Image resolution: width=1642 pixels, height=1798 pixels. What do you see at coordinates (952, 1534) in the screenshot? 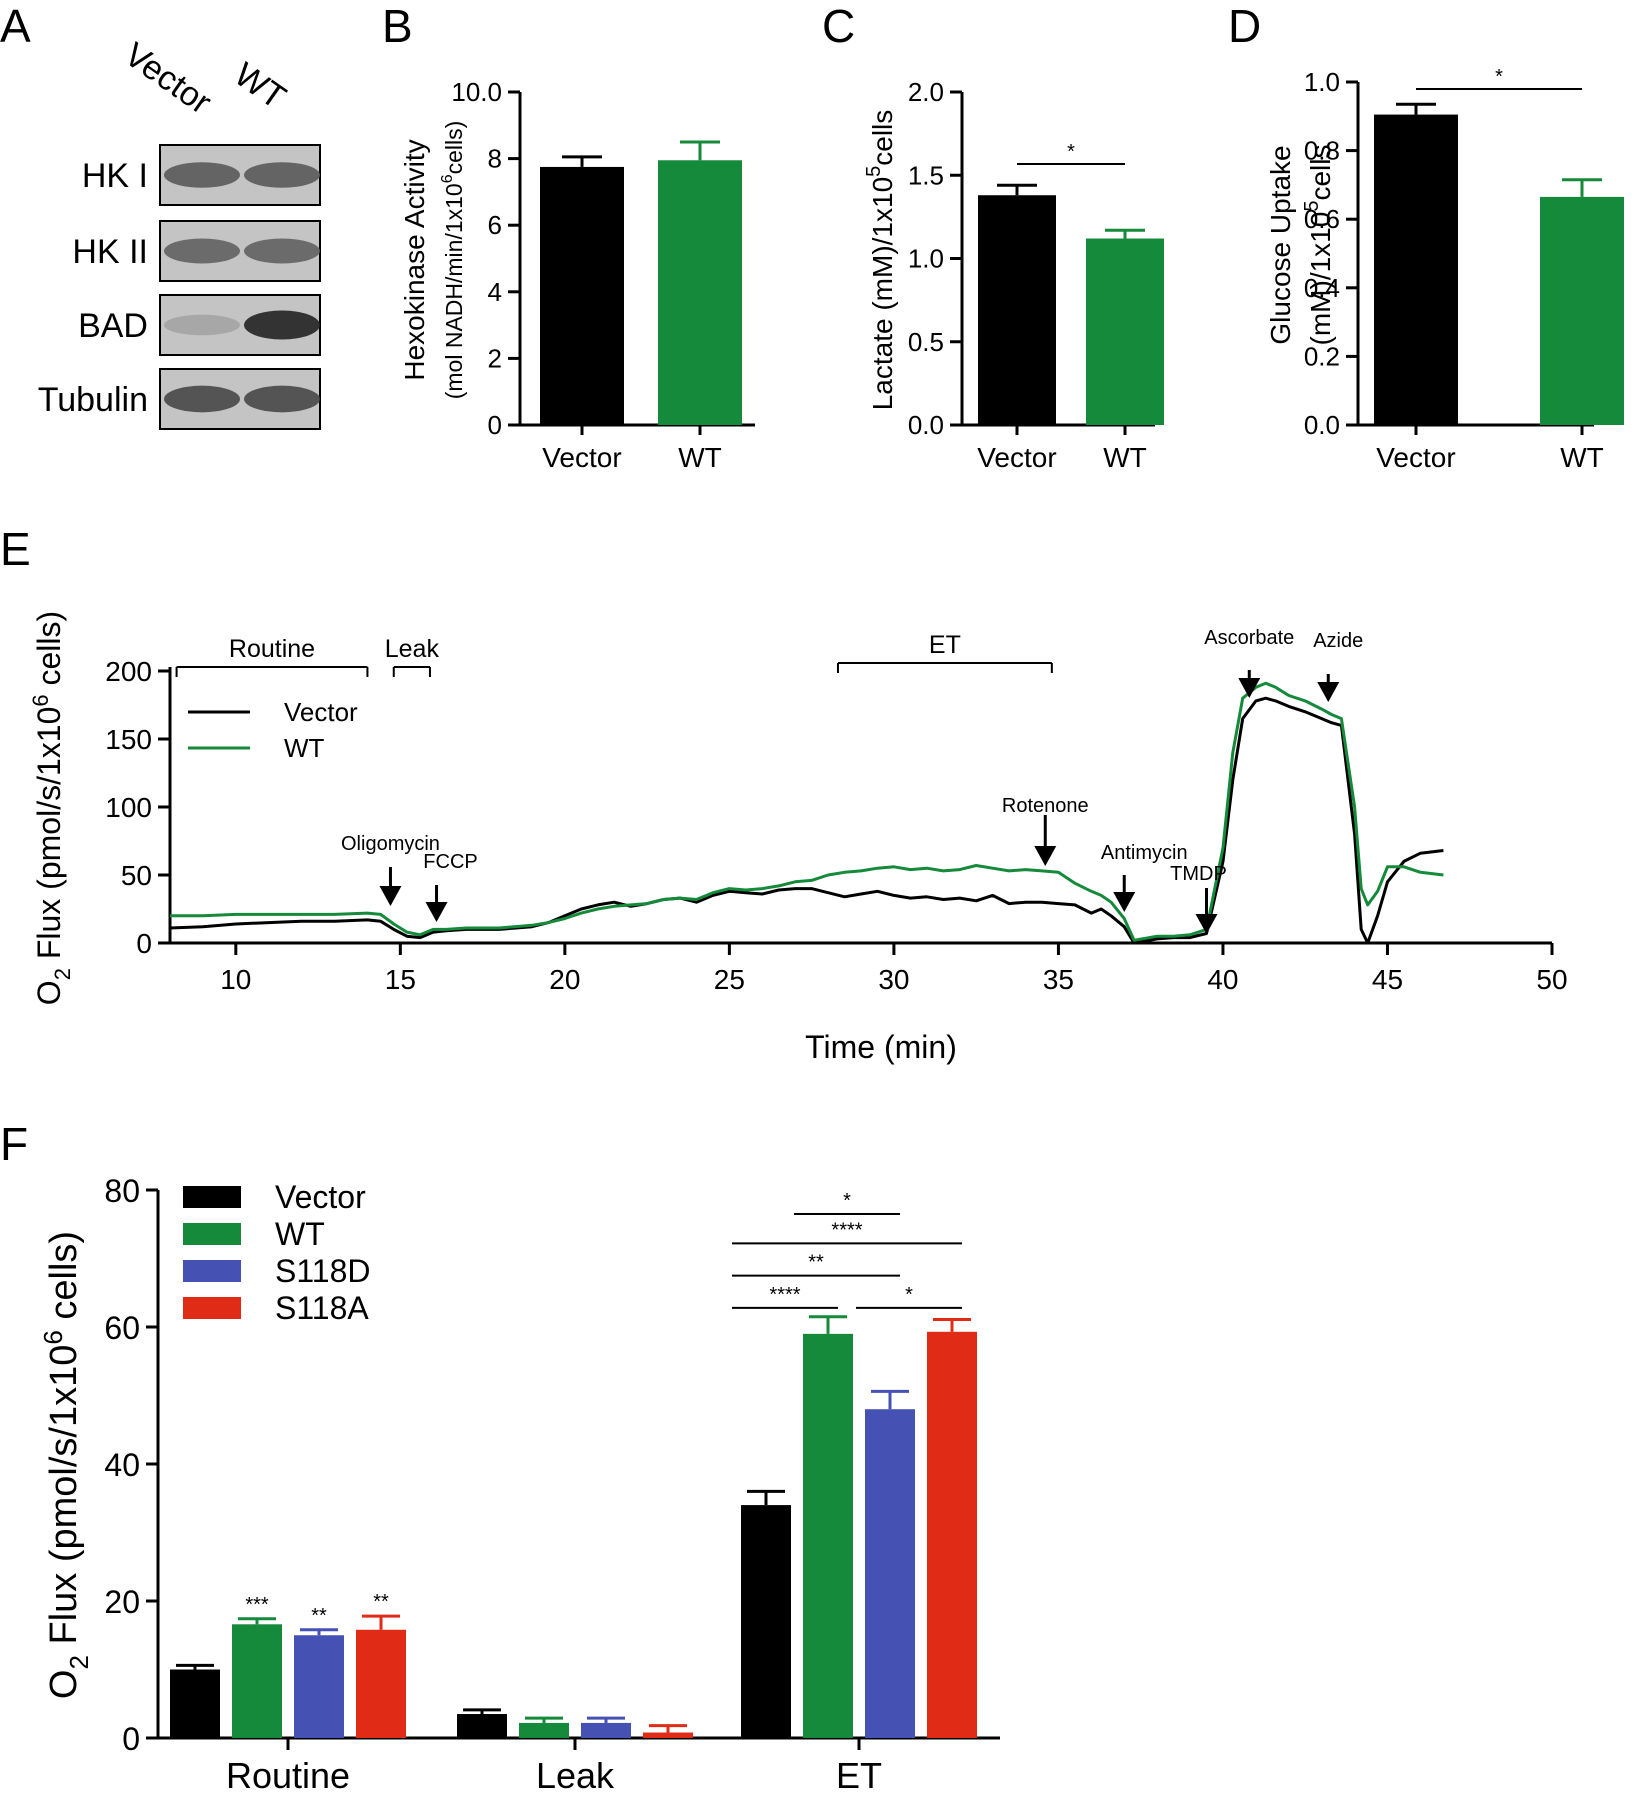
I see `bar-s118a-et` at bounding box center [952, 1534].